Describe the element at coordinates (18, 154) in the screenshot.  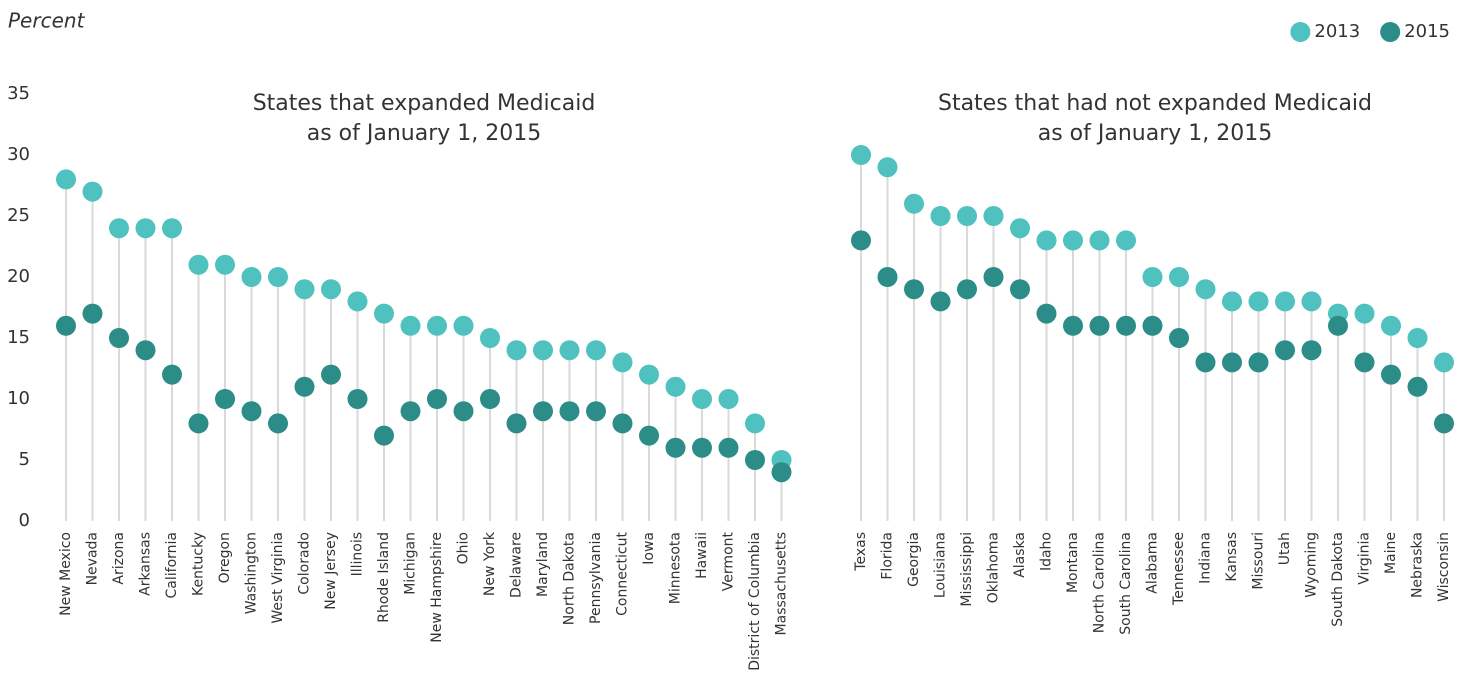
I see `y-tick-label: 30` at that location.